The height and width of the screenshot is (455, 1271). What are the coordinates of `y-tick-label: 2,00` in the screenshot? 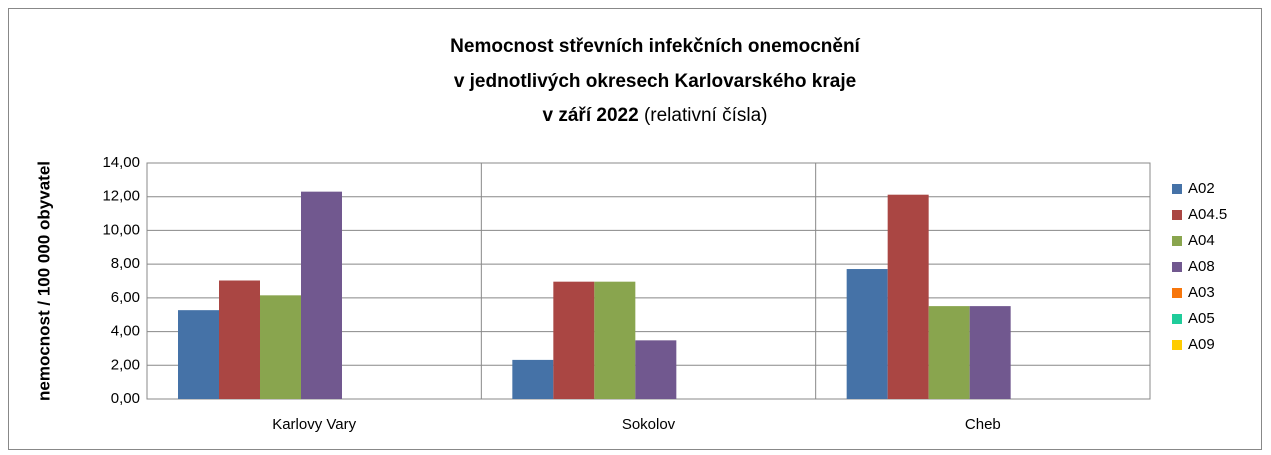 It's located at (125, 364).